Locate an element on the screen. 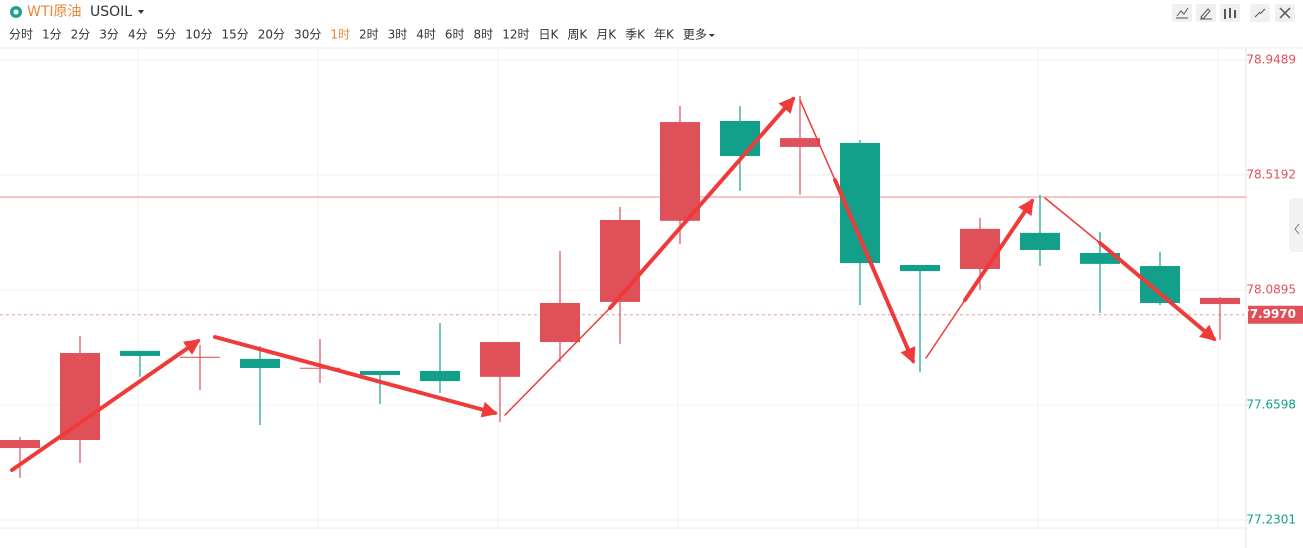 The image size is (1303, 548). symbol-icon-dot is located at coordinates (16, 12).